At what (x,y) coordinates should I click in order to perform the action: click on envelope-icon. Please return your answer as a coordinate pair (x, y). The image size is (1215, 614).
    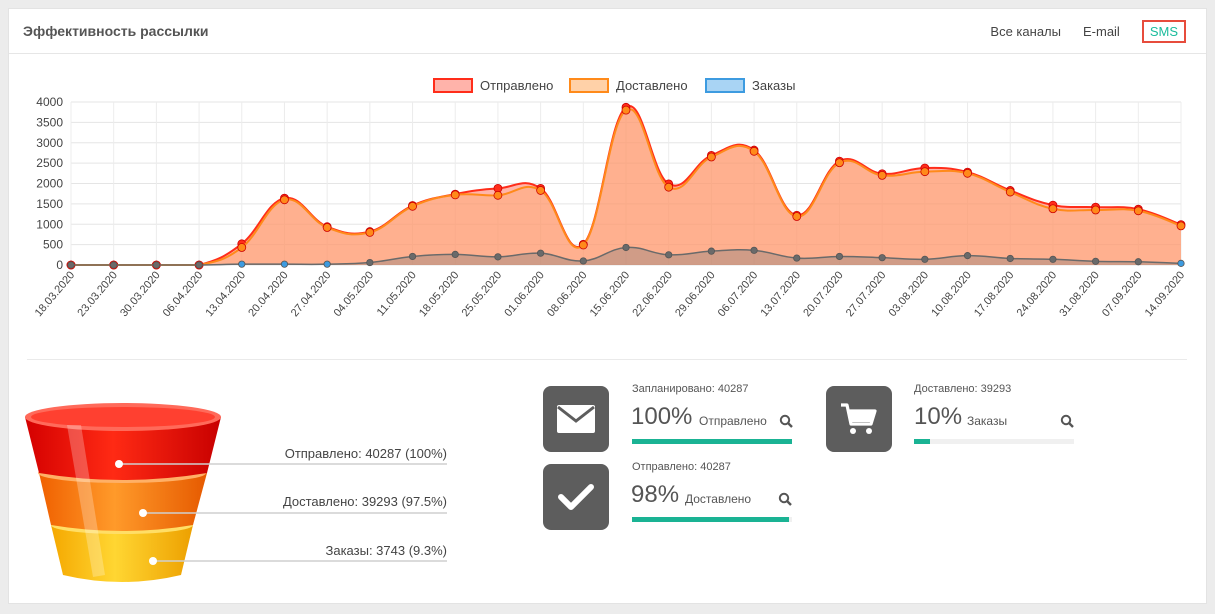
    Looking at the image, I should click on (576, 419).